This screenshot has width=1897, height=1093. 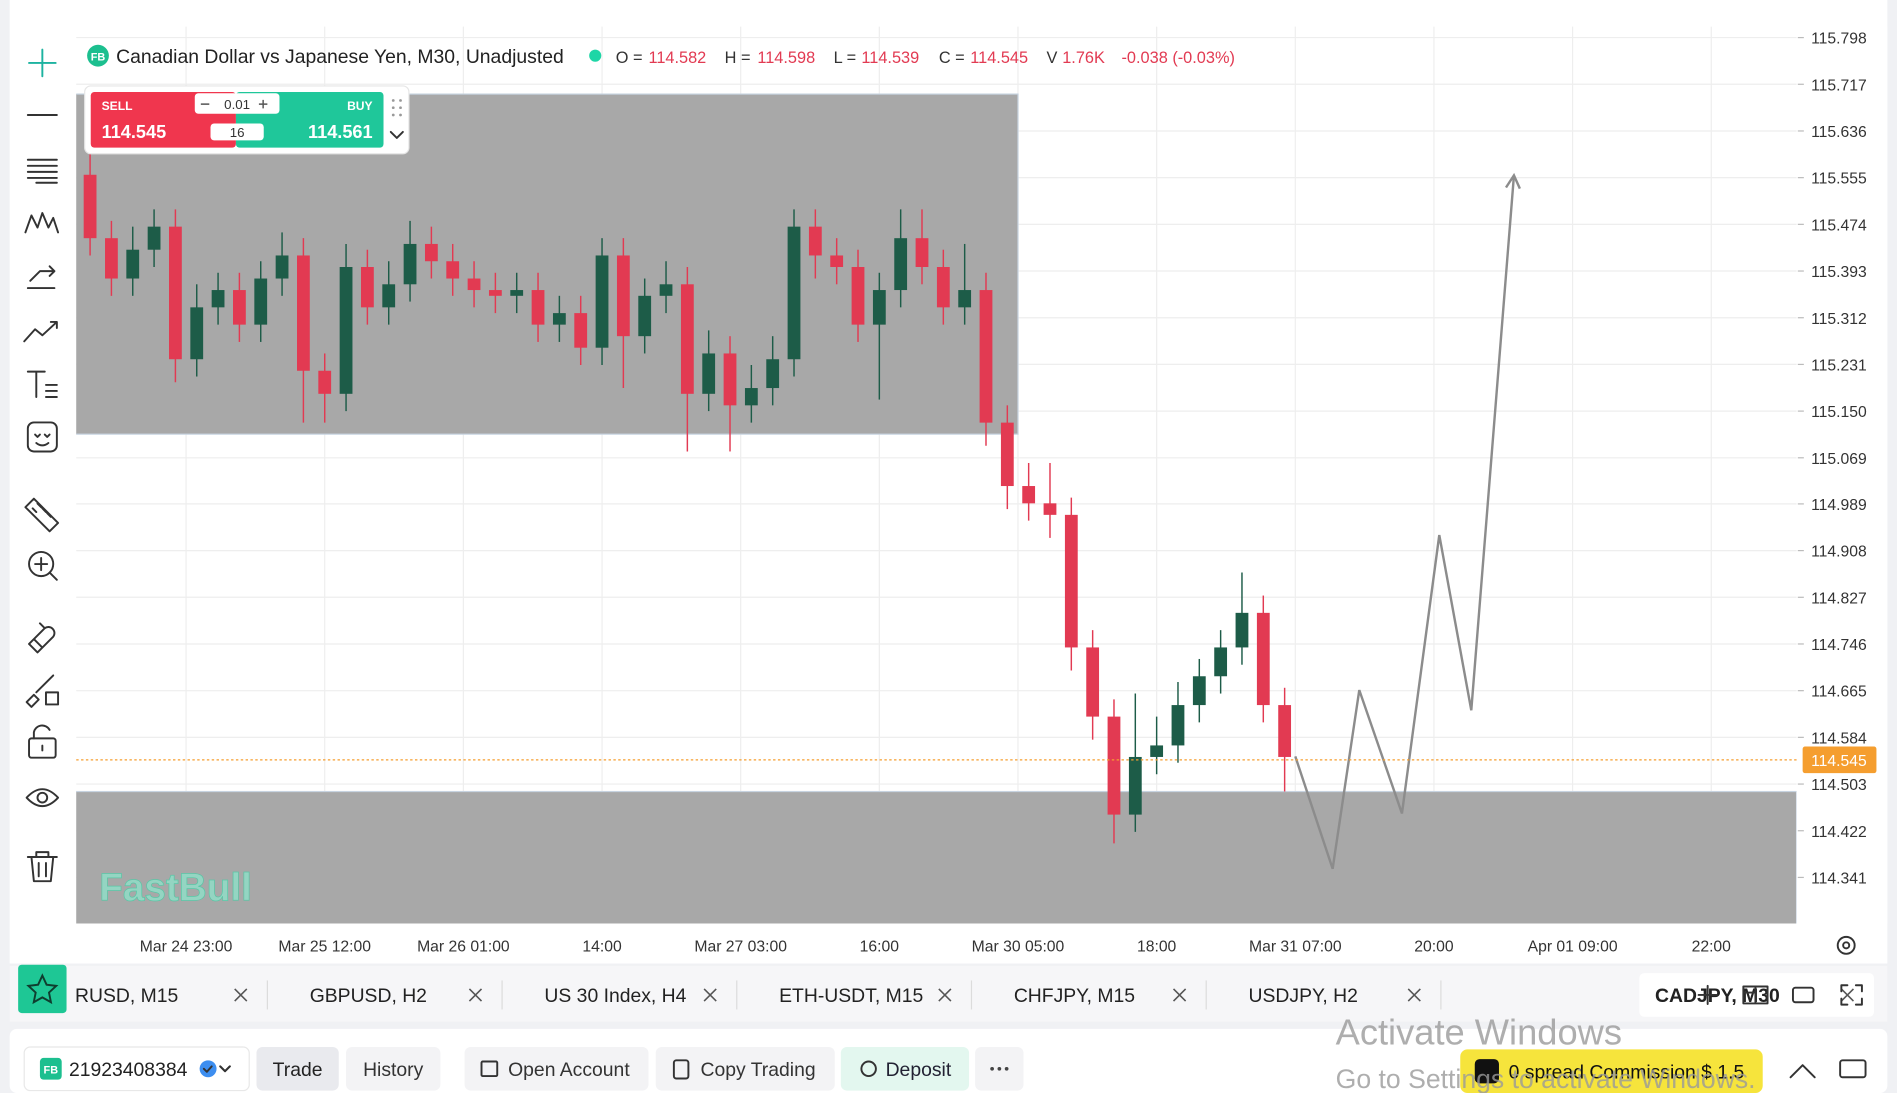 What do you see at coordinates (1839, 552) in the screenshot?
I see `y-tick-label: 114.908` at bounding box center [1839, 552].